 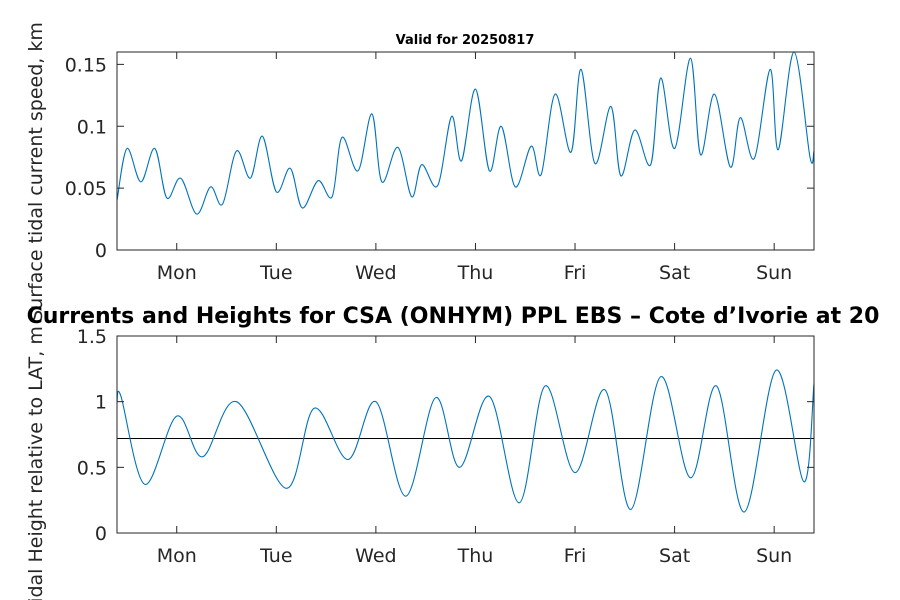 I want to click on chart-subtitle: Valid for 20250817, so click(x=465, y=40).